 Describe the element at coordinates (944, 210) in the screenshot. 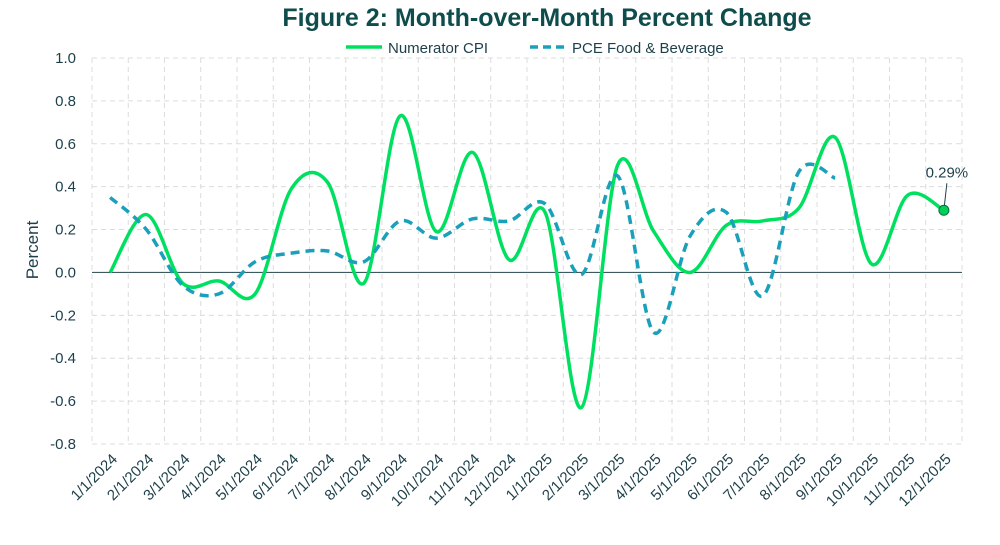

I see `annotation-marker` at that location.